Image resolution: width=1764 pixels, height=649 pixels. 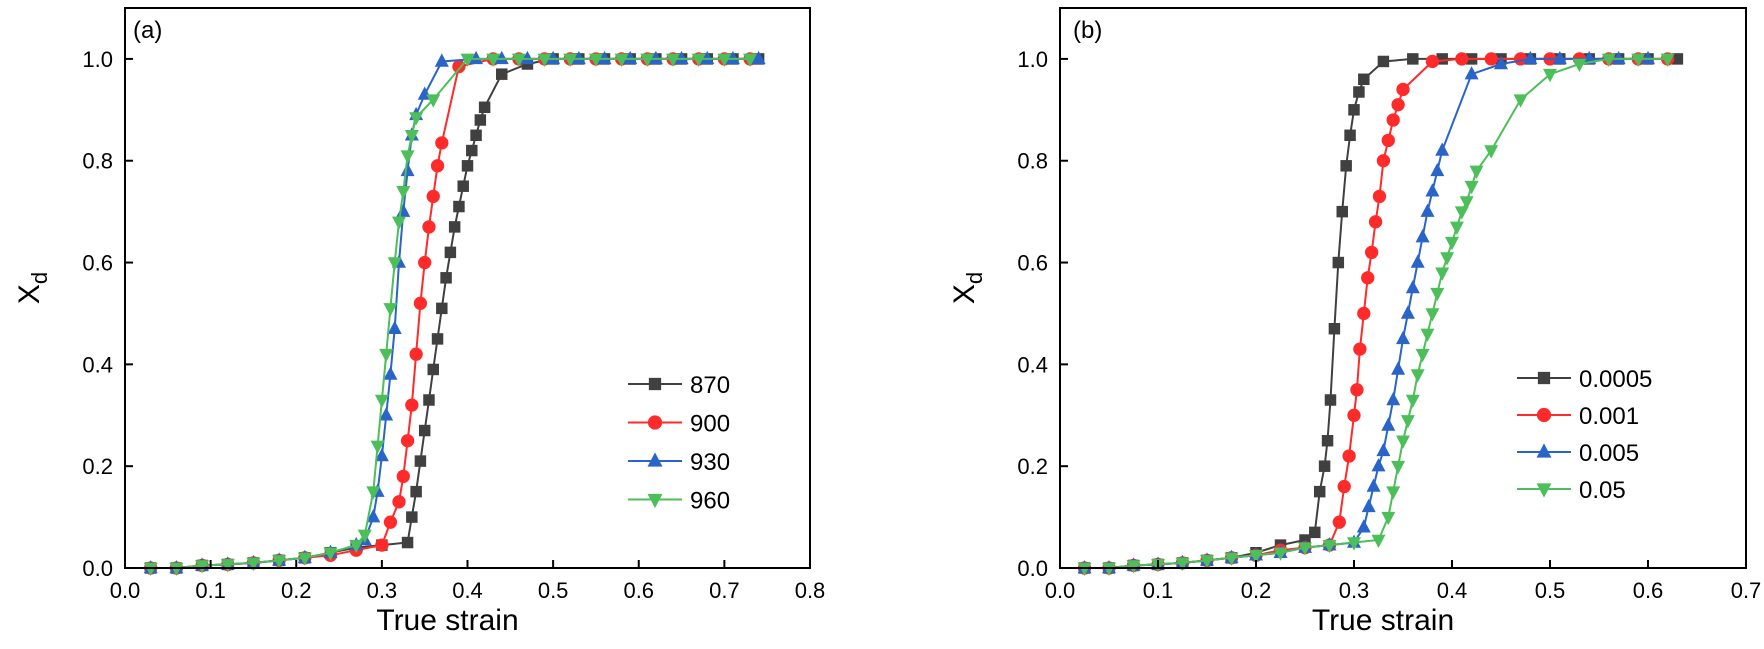 What do you see at coordinates (1615, 379) in the screenshot?
I see `legend-label-b-0: 0.0005` at bounding box center [1615, 379].